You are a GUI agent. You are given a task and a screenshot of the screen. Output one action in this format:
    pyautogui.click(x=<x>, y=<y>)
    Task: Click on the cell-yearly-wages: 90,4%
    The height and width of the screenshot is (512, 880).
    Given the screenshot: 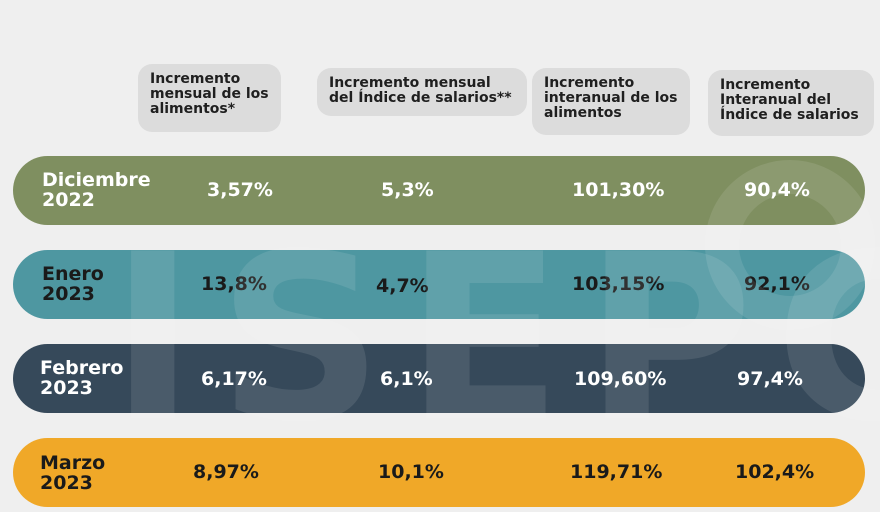 What is the action you would take?
    pyautogui.click(x=777, y=190)
    